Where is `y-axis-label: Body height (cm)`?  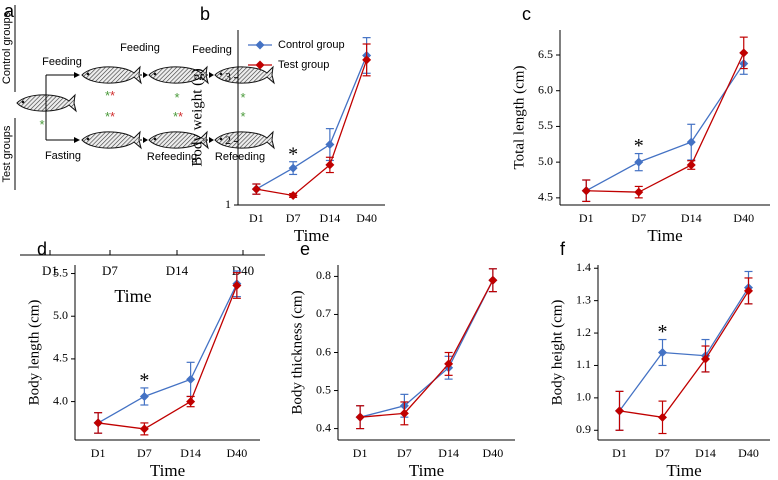 y-axis-label: Body height (cm) is located at coordinates (557, 353).